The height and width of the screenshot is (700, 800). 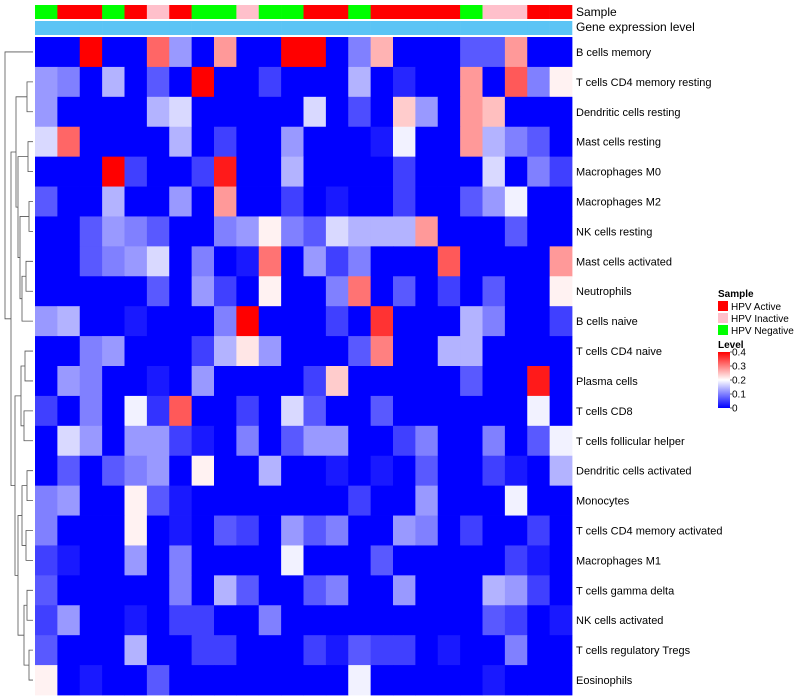 I want to click on row-label: Mast cells resting, so click(x=618, y=143).